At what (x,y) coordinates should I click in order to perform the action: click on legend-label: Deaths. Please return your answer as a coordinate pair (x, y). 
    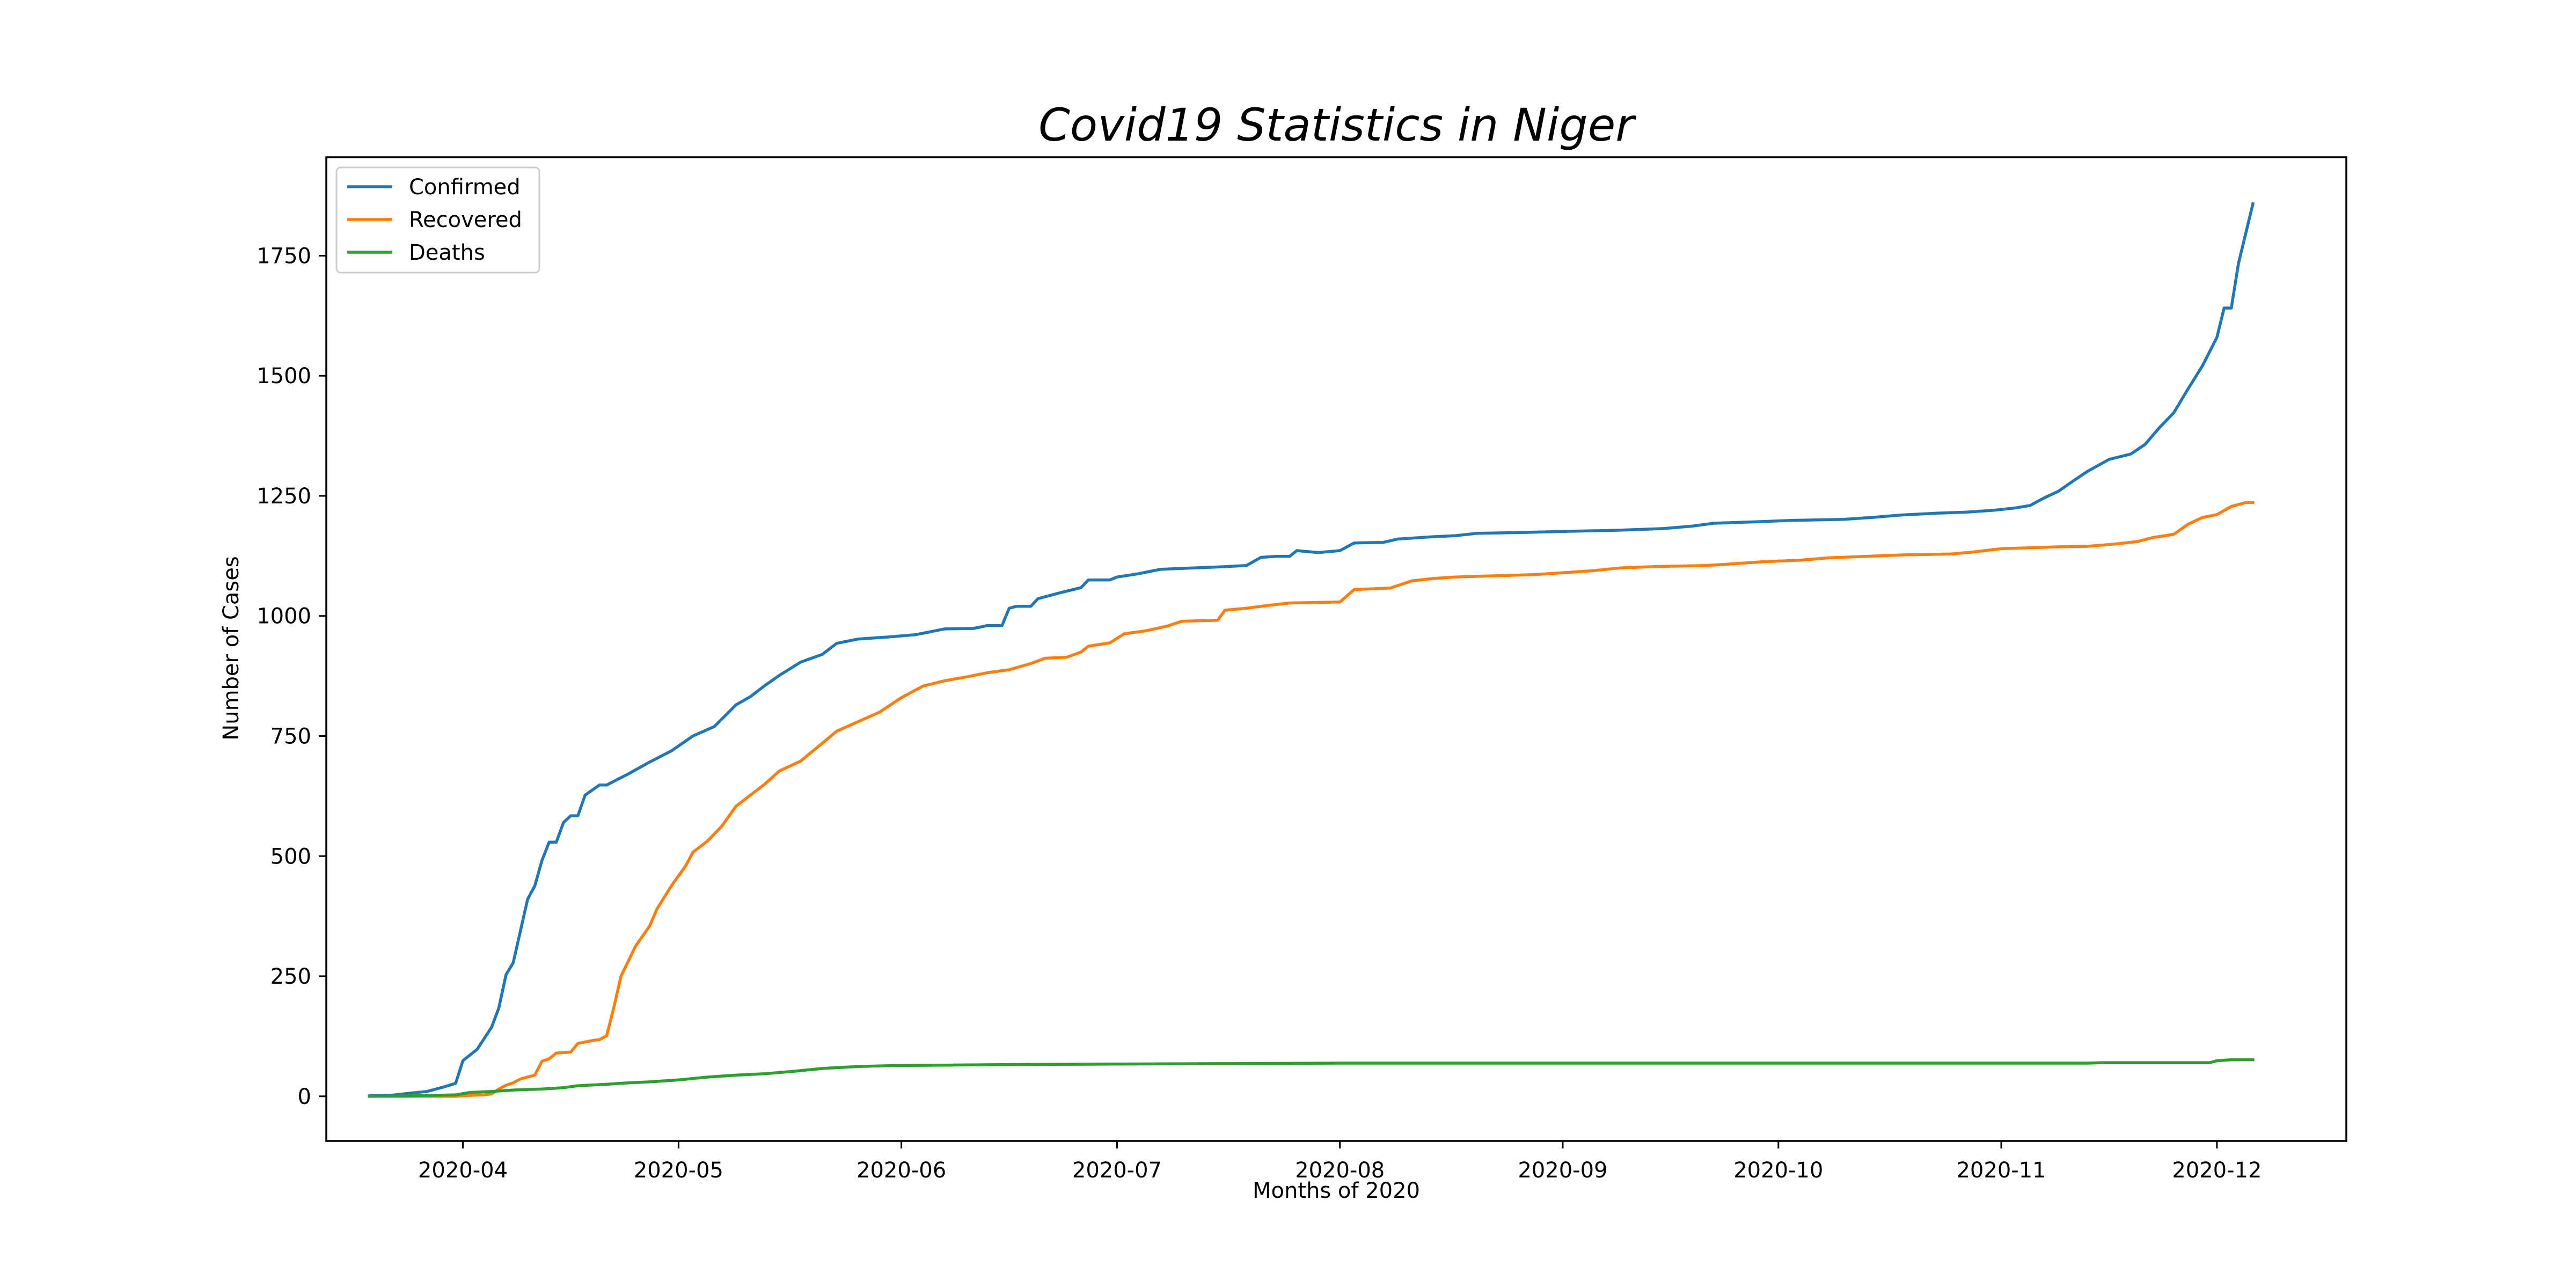
    Looking at the image, I should click on (447, 252).